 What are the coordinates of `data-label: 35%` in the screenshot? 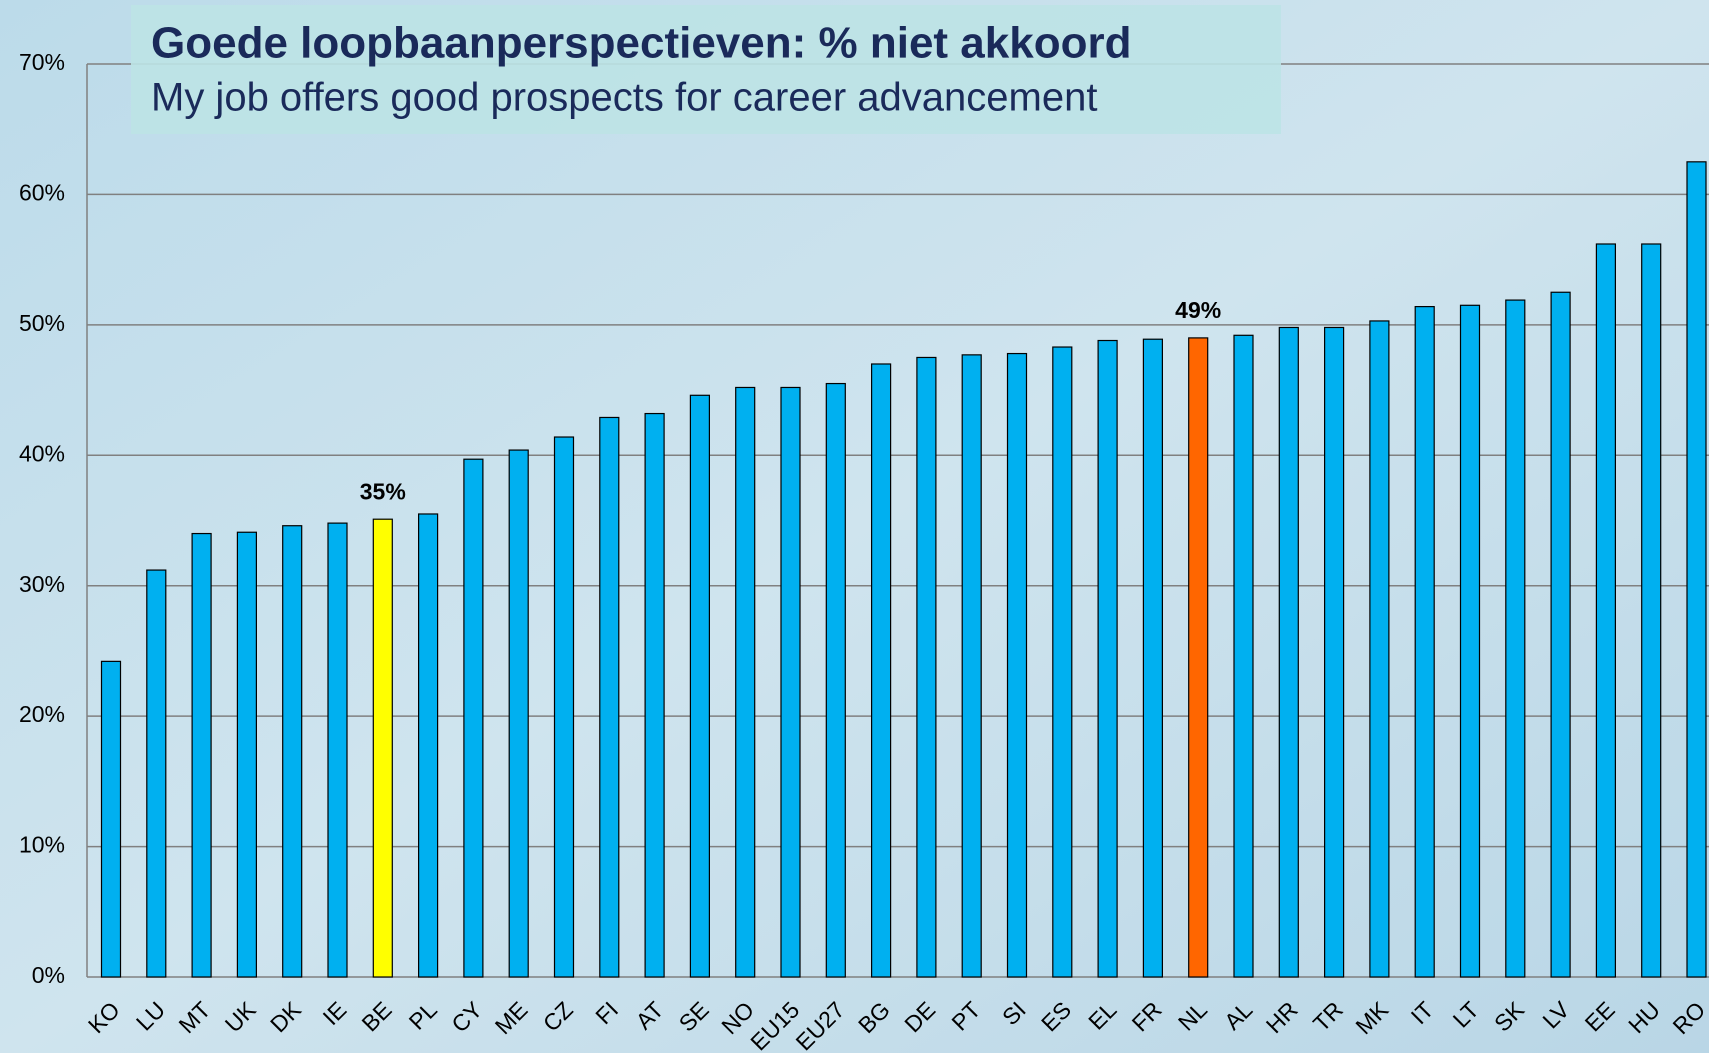 It's located at (383, 491).